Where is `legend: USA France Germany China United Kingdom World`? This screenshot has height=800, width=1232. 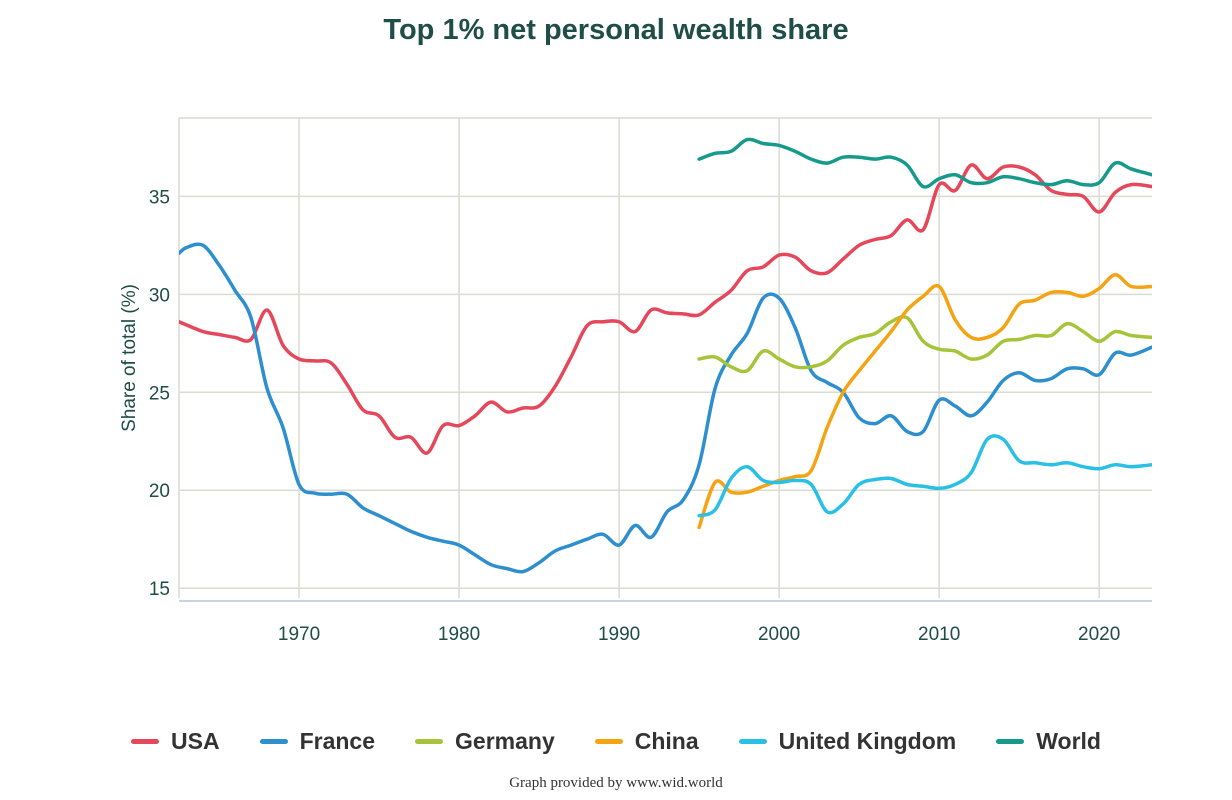 legend: USA France Germany China United Kingdom World is located at coordinates (616, 741).